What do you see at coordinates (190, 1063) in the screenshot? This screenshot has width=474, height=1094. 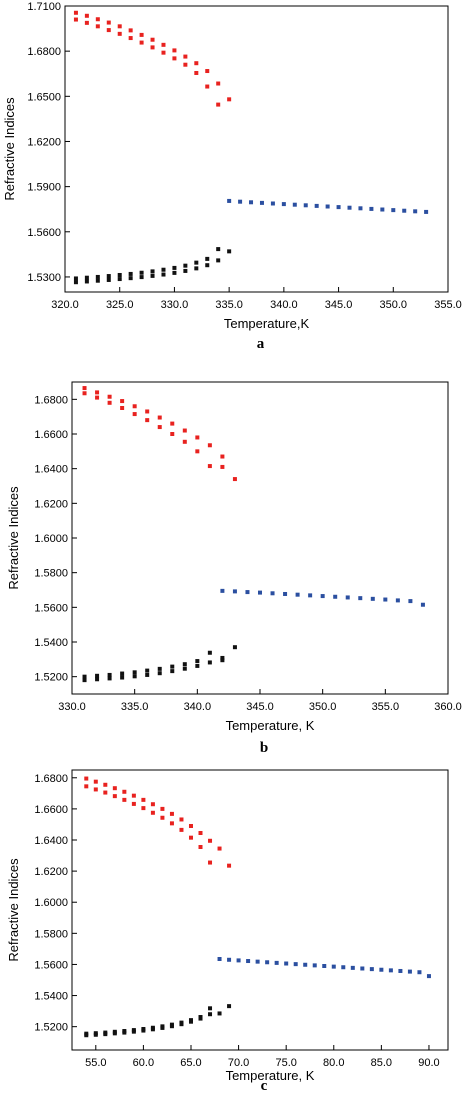 I see `x-tick-label: 65.0` at bounding box center [190, 1063].